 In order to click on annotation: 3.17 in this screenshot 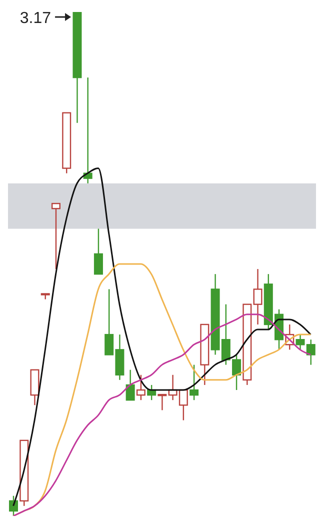, I will do `click(36, 18)`.